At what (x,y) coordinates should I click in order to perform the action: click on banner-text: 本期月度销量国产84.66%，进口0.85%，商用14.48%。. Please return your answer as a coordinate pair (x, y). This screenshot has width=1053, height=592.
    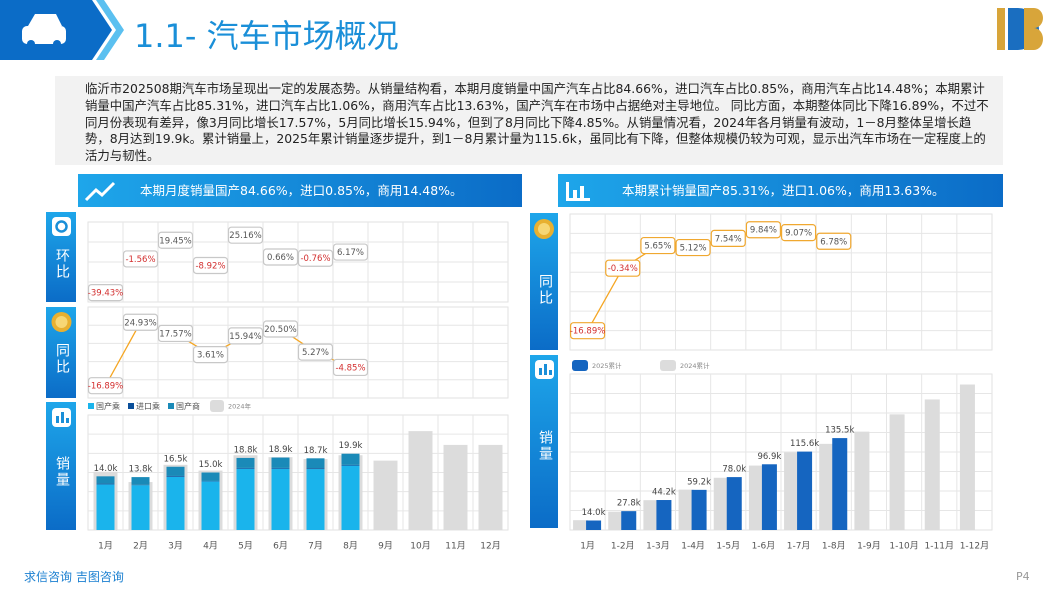
    Looking at the image, I should click on (301, 190).